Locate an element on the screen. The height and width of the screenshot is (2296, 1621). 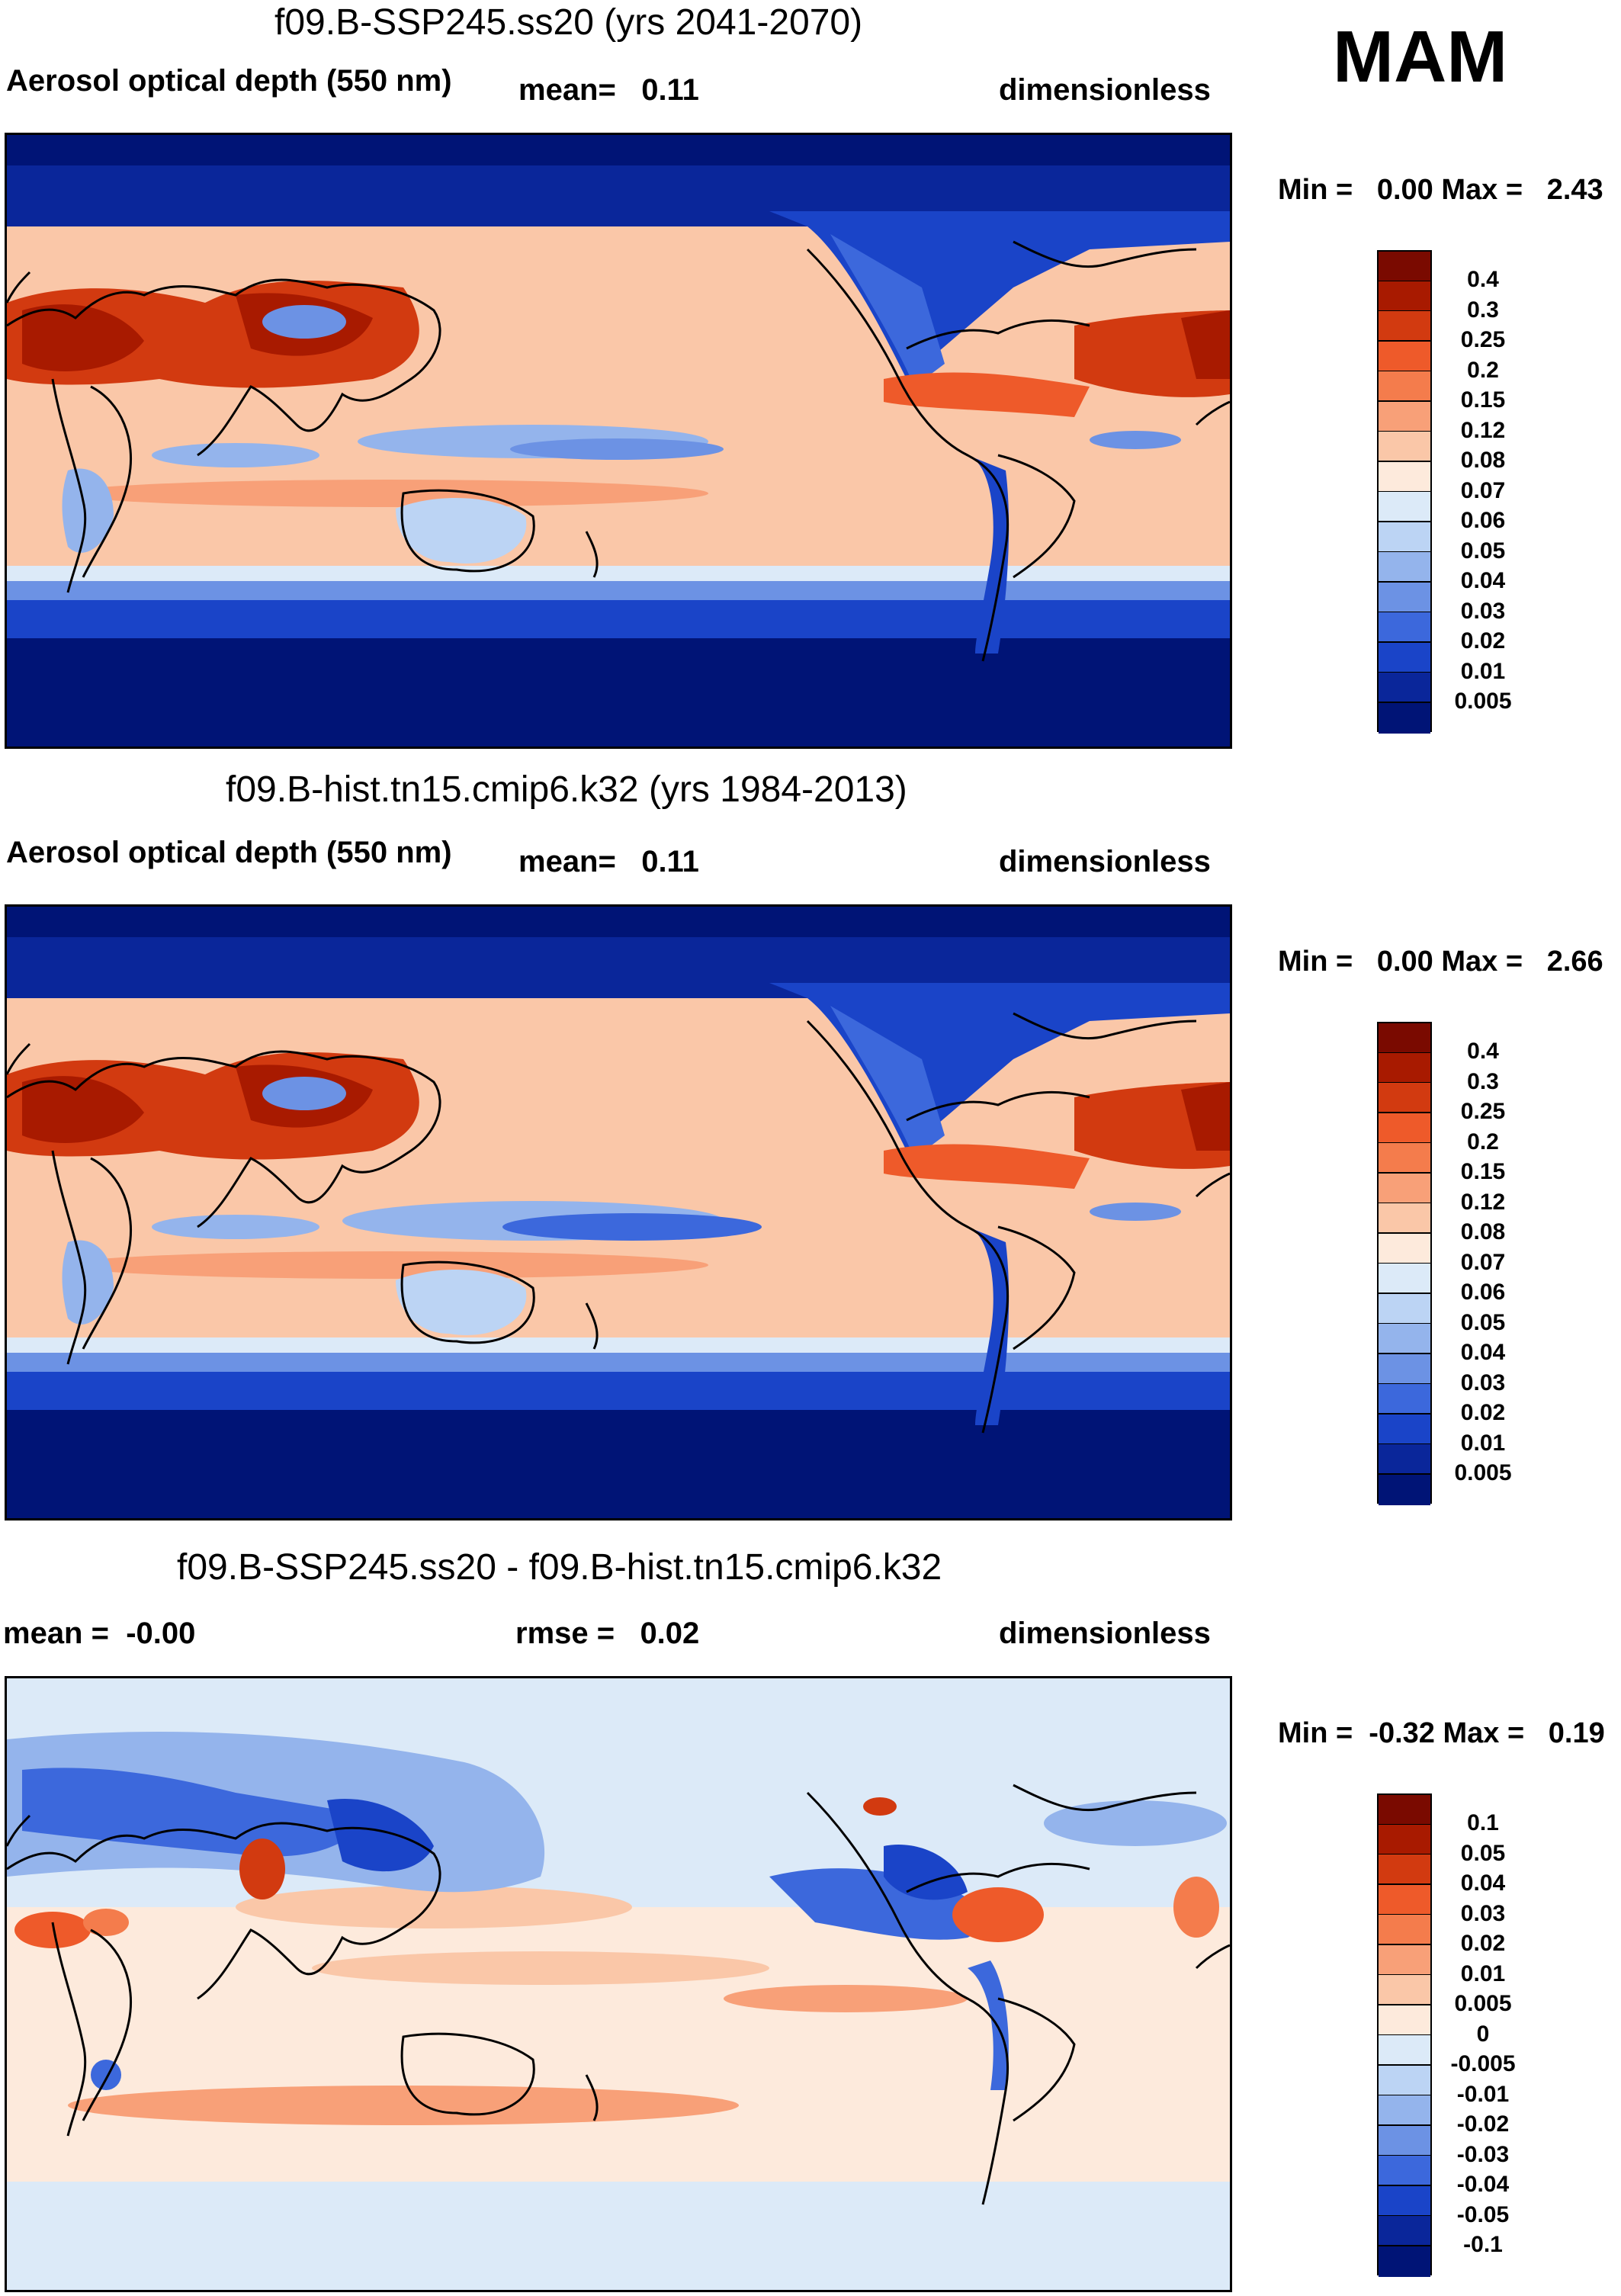
panel1-variable-label: Aerosol optical depth (550 nm) is located at coordinates (229, 81).